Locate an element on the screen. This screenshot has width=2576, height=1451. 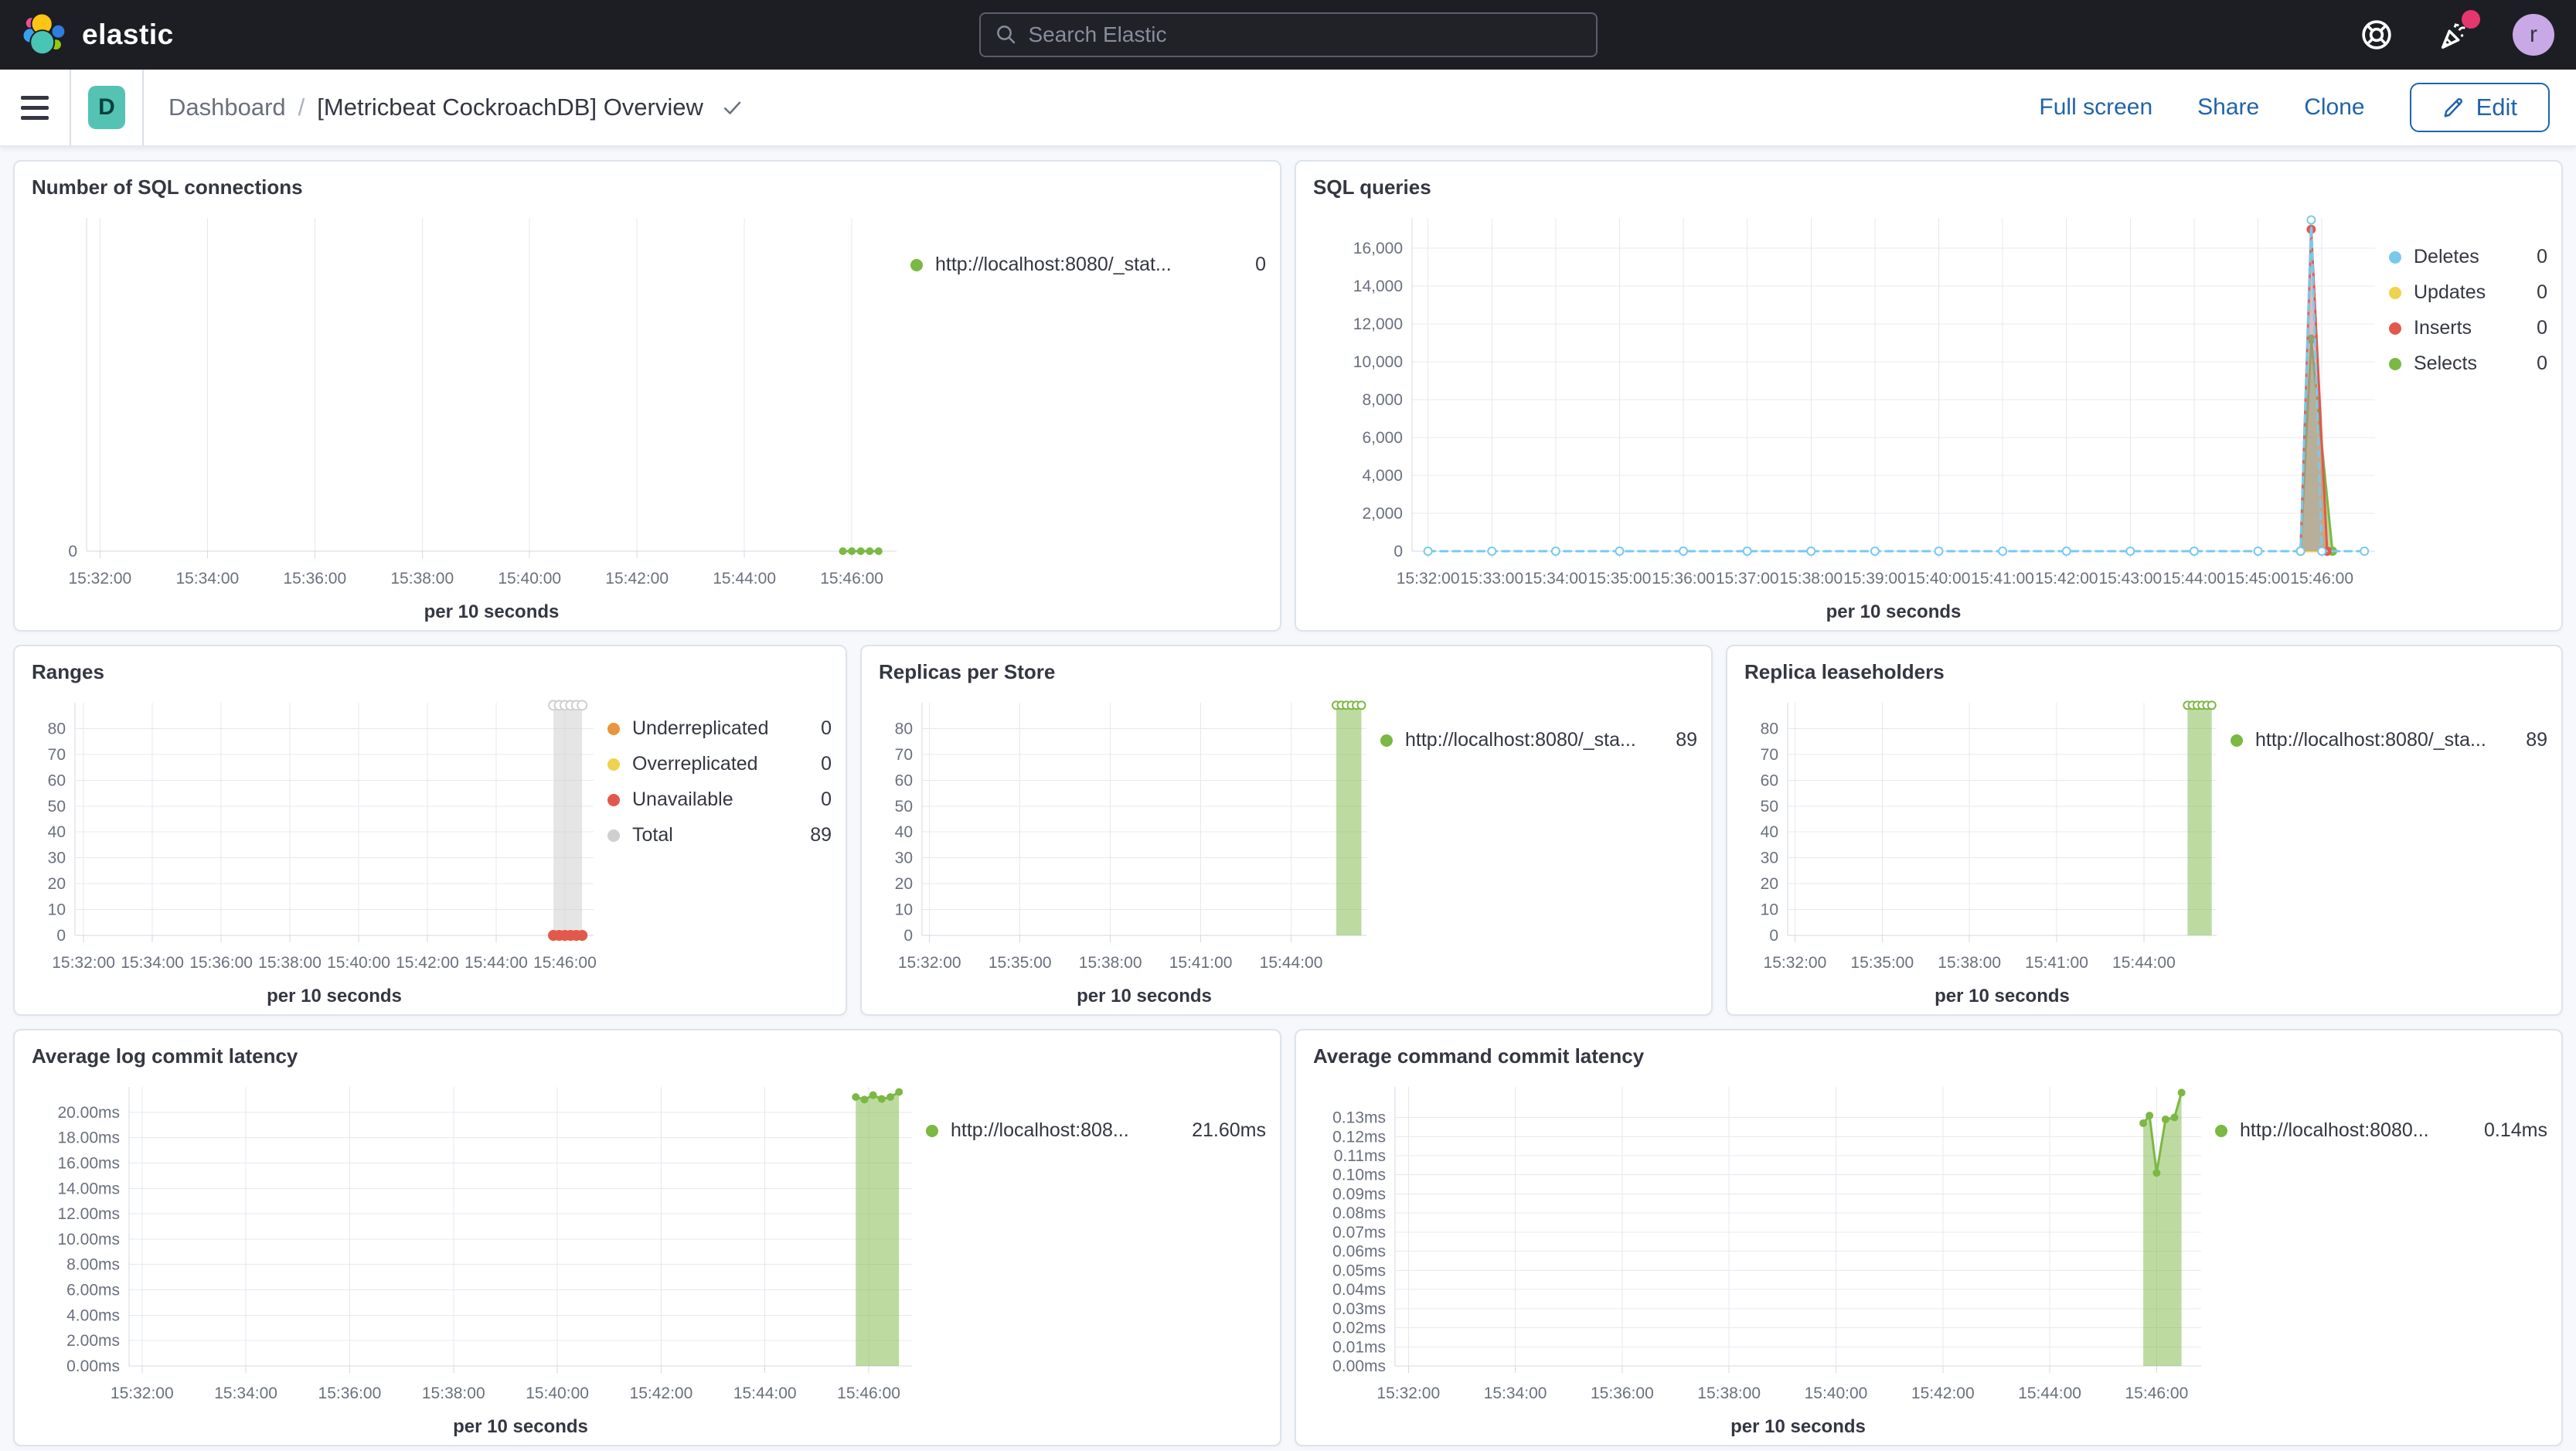
full-screen-button: Full screen is located at coordinates (2096, 107).